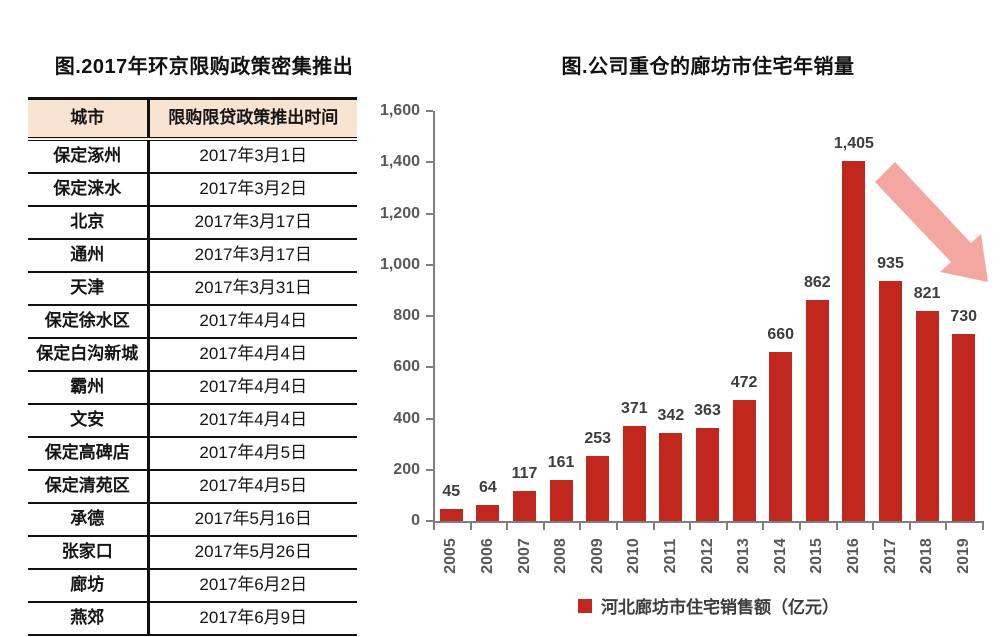  I want to click on city-cell: 天津, so click(89, 289).